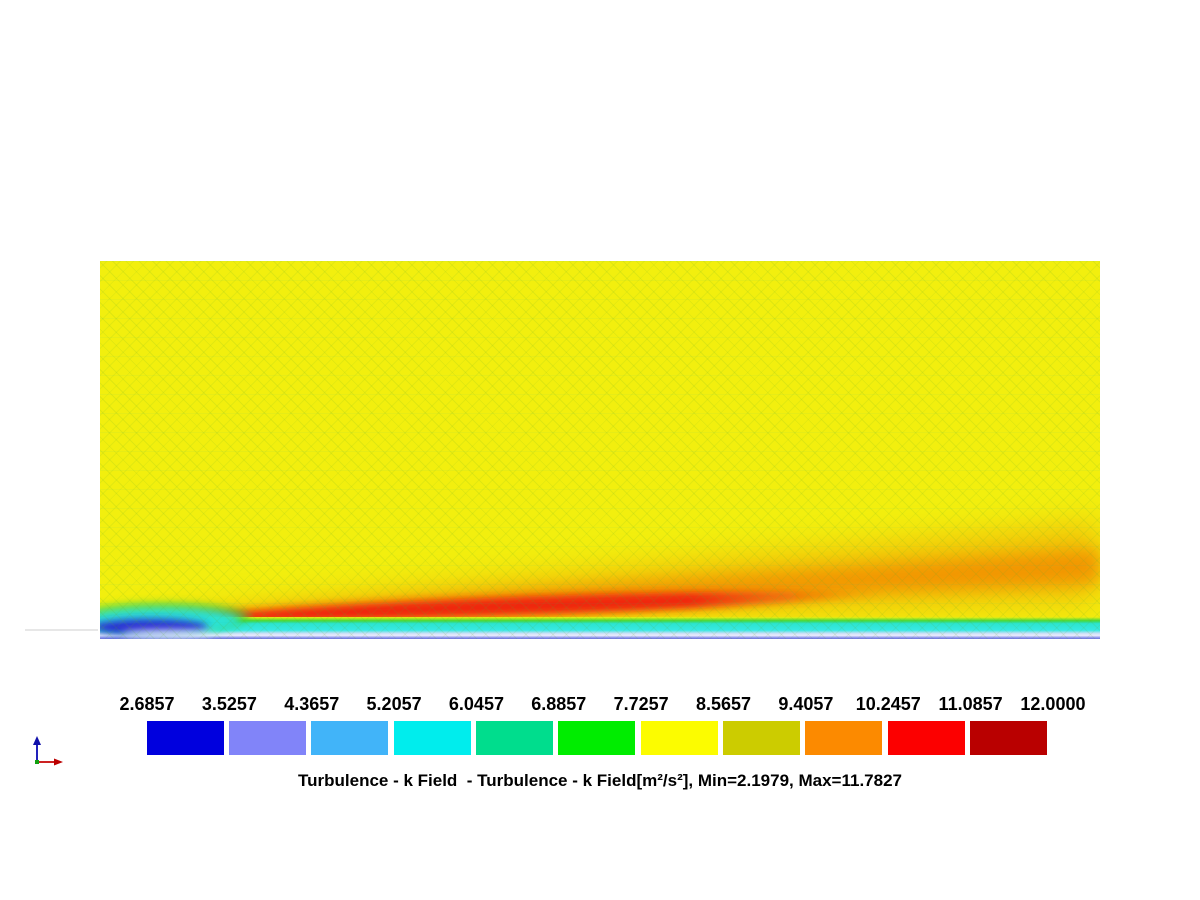 The width and height of the screenshot is (1200, 900). Describe the element at coordinates (48, 751) in the screenshot. I see `orientation-axes-icon` at that location.